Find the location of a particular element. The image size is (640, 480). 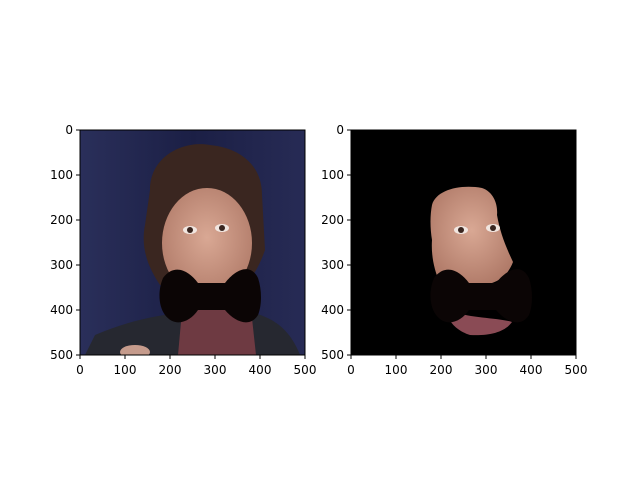

right-xtick-label-3: 300 is located at coordinates (486, 370).